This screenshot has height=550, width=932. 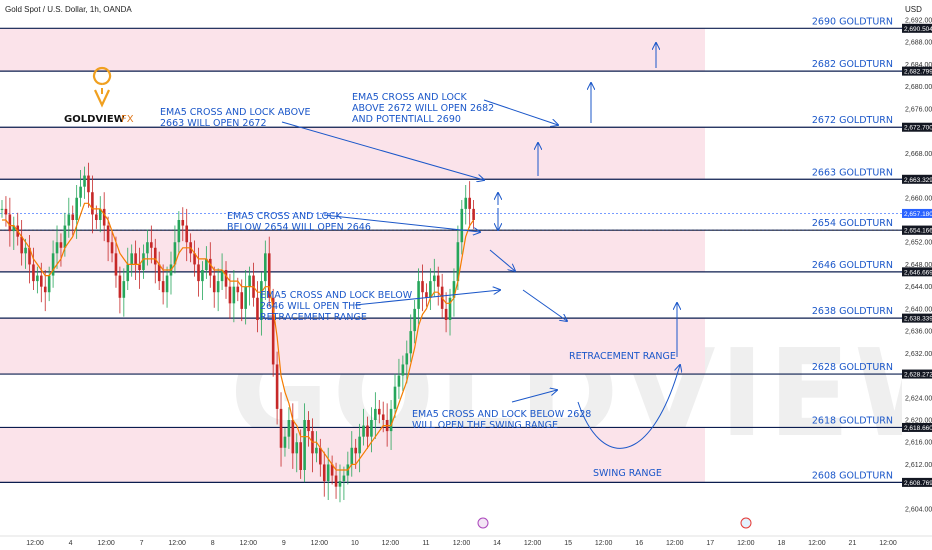 I want to click on level-price-tag-label: 2,628.272, so click(x=918, y=375).